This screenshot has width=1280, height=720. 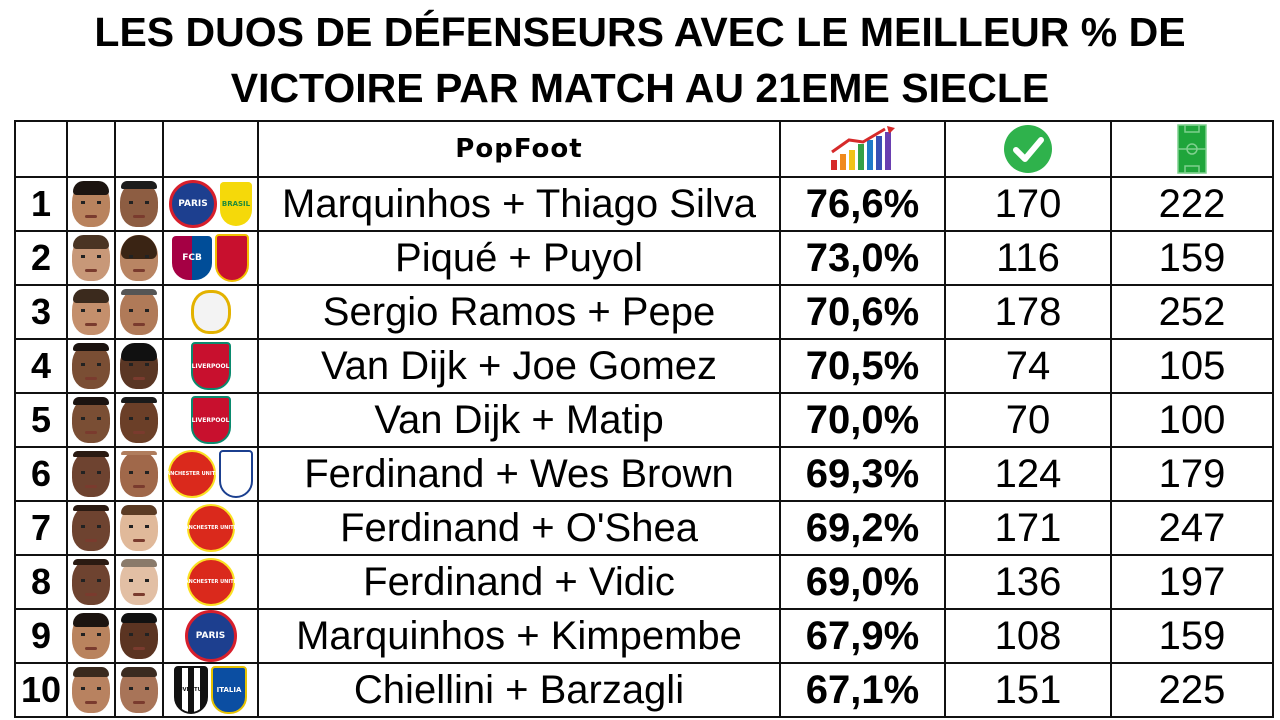 I want to click on matches-count: 197, so click(x=1192, y=582).